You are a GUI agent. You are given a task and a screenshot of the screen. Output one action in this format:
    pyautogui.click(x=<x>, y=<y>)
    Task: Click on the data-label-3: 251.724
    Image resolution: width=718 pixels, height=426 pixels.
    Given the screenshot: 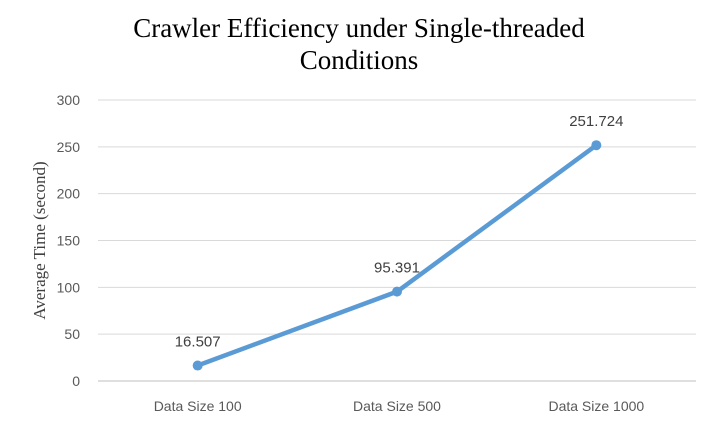 What is the action you would take?
    pyautogui.click(x=596, y=121)
    